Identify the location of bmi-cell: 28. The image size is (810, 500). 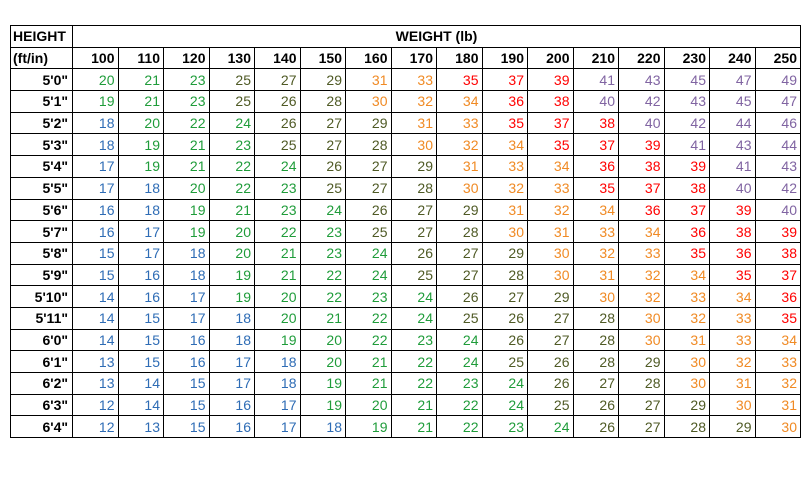
(595, 361).